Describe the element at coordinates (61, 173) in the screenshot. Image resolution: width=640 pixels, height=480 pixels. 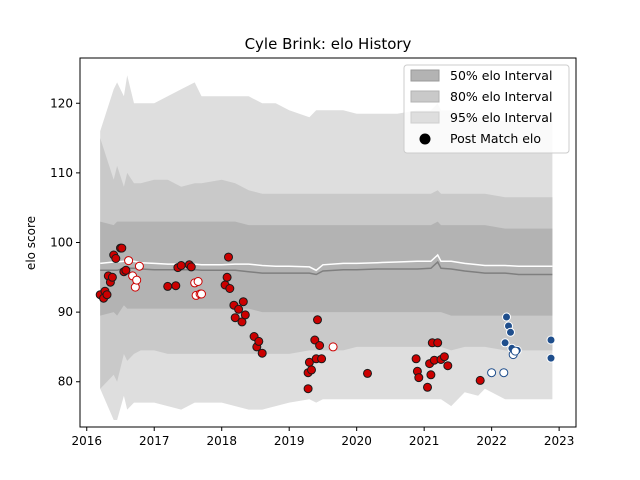
I see `y-tick-label-110: 110` at that location.